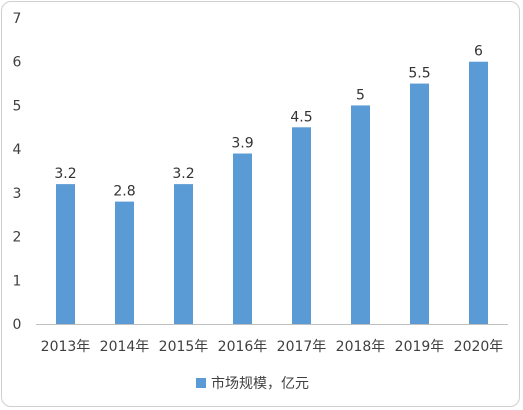 This screenshot has height=410, width=523. What do you see at coordinates (17, 238) in the screenshot?
I see `y-tick-label: 2` at bounding box center [17, 238].